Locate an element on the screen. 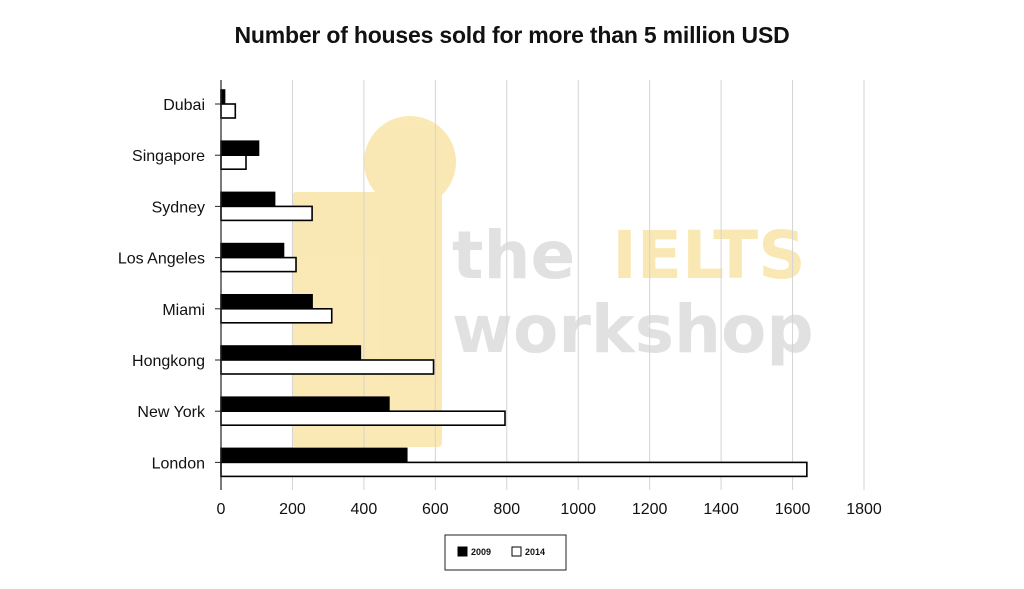 The height and width of the screenshot is (589, 1024). watermark-the: the is located at coordinates (513, 255).